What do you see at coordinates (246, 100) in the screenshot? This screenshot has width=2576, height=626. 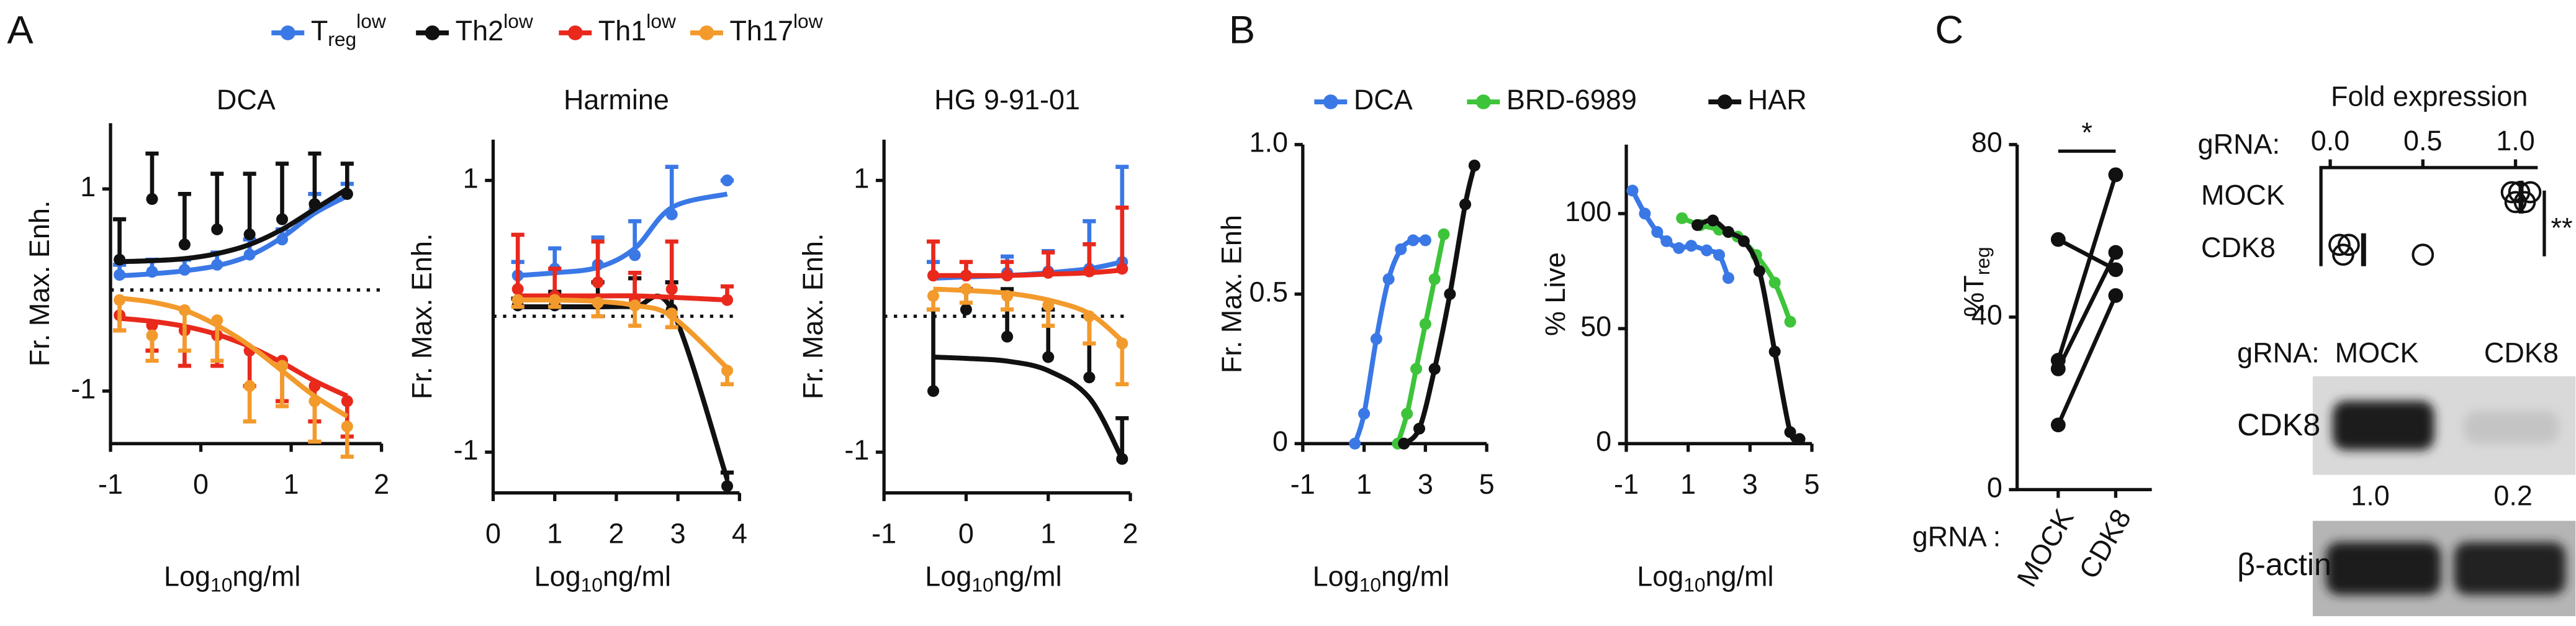 I see `chart-title: DCA` at bounding box center [246, 100].